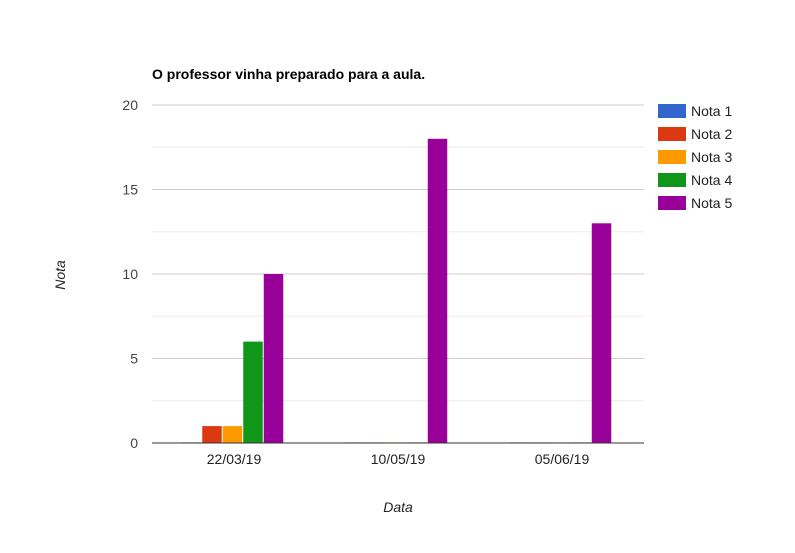 The image size is (795, 553). I want to click on legend: Nota 1 Nota 2 Nota 3 Nota 4 Nota 5, so click(695, 157).